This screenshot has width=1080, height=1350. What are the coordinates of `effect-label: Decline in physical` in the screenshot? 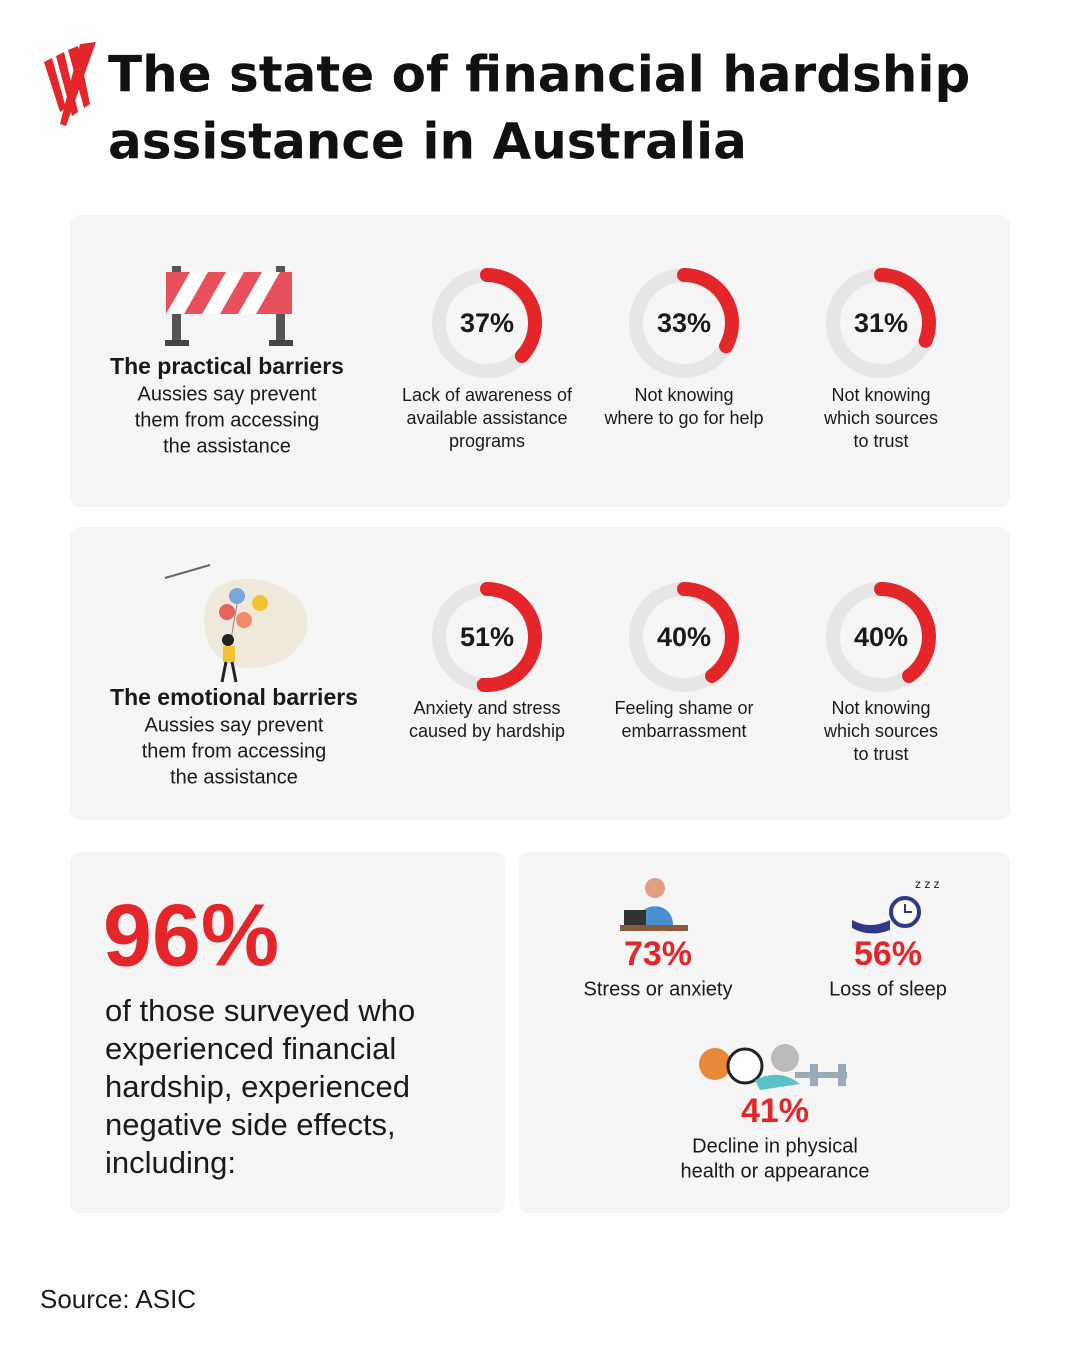 It's located at (775, 1146).